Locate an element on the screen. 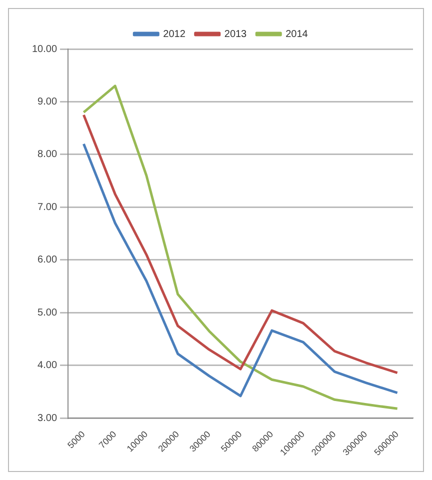  y-tick-label: 3.00 is located at coordinates (48, 418).